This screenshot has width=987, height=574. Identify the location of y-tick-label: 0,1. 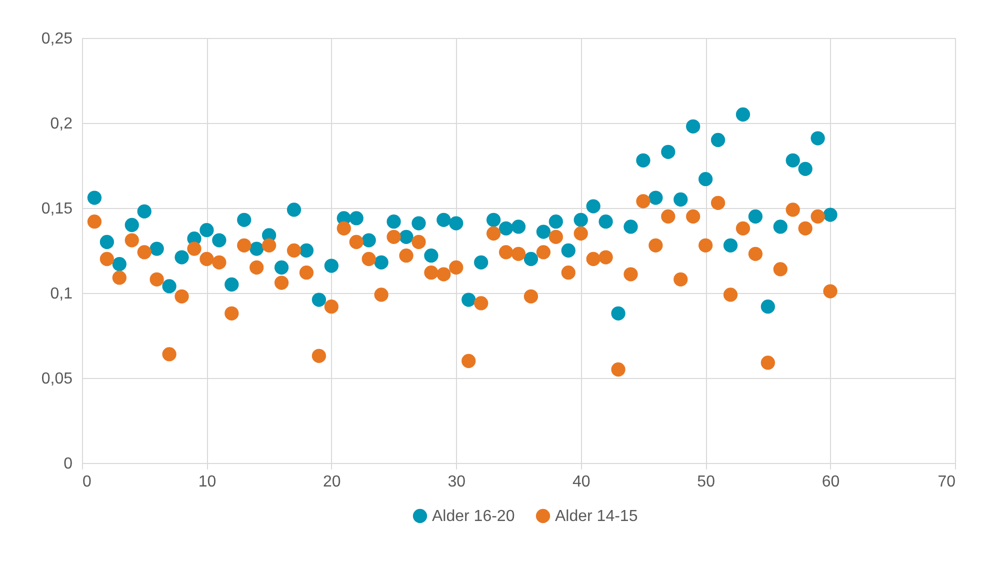
(61, 294).